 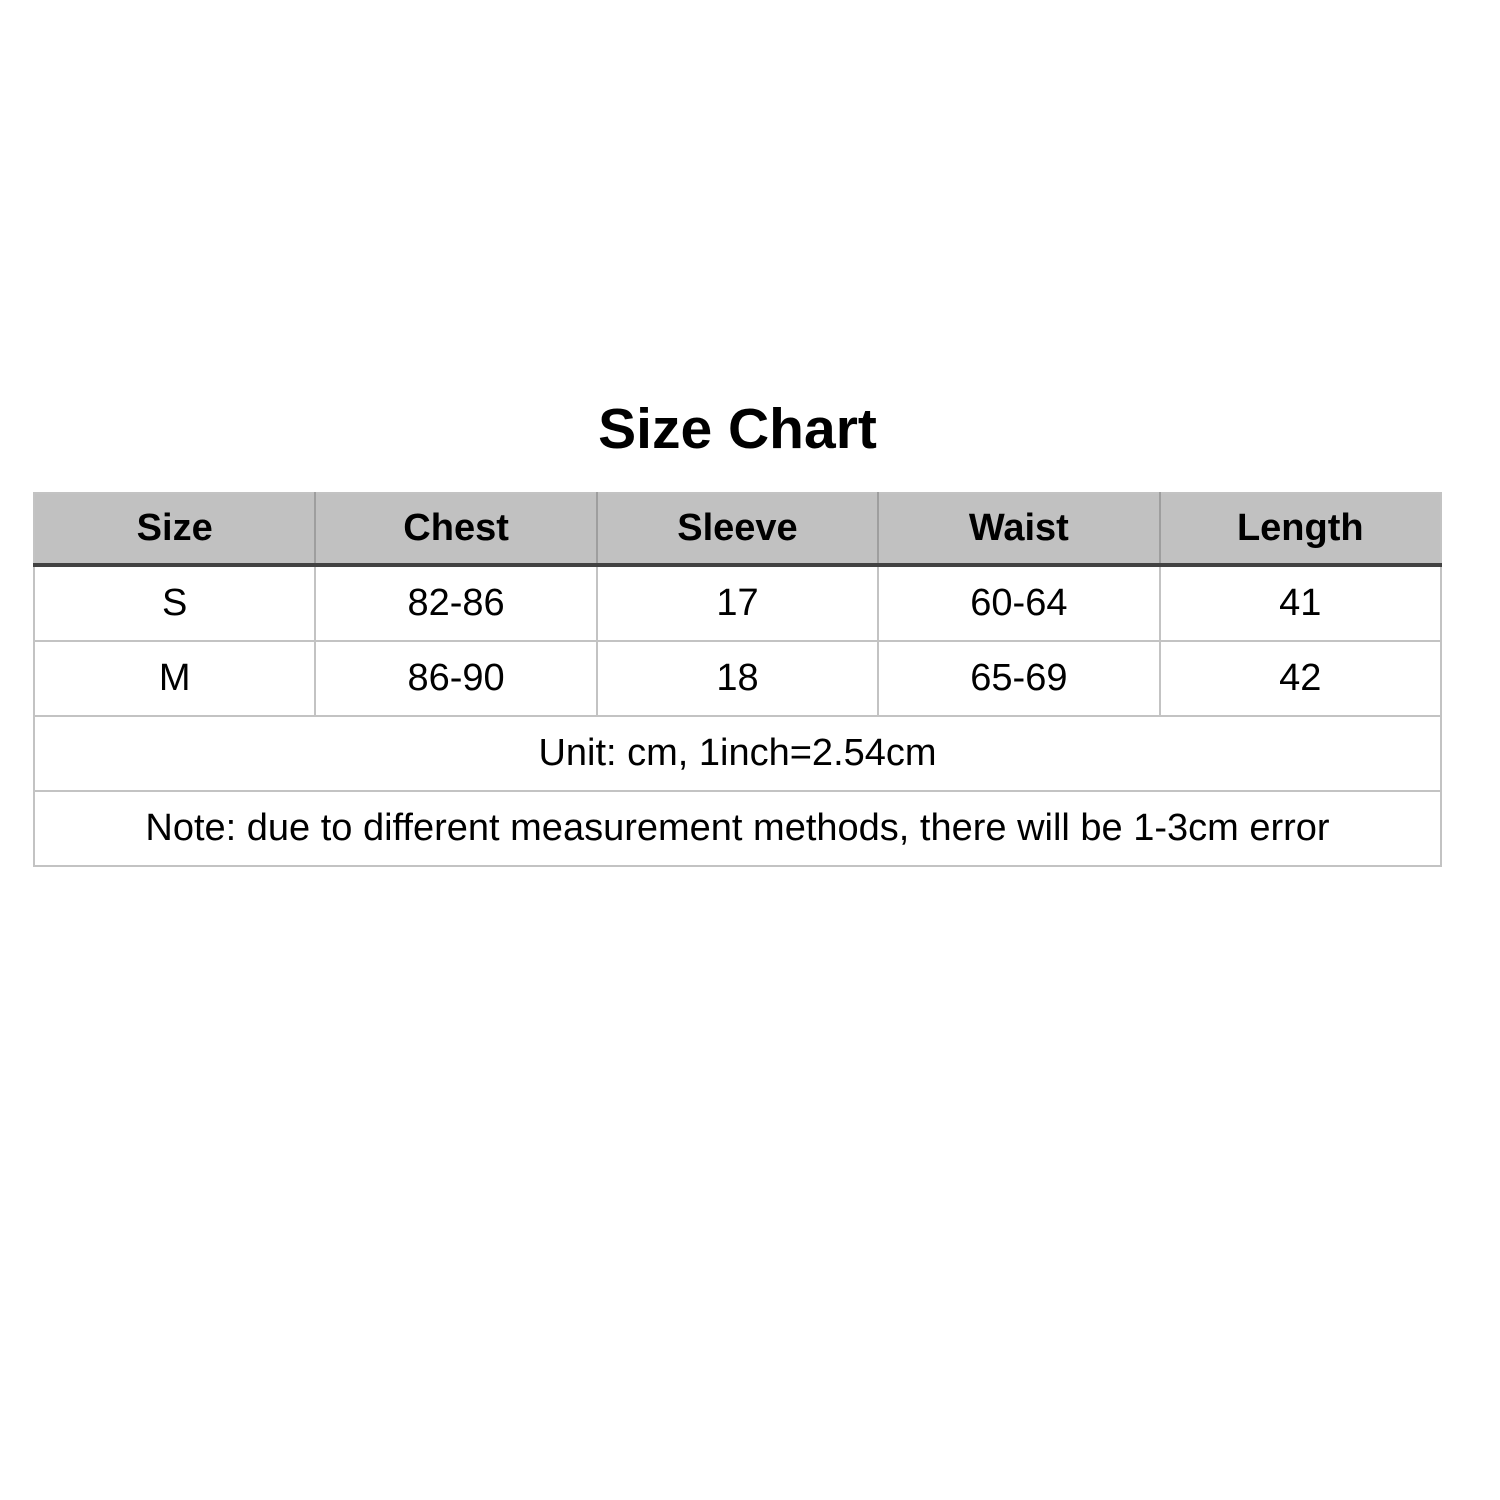 I want to click on cell-s-sleeve: 17, so click(x=737, y=603).